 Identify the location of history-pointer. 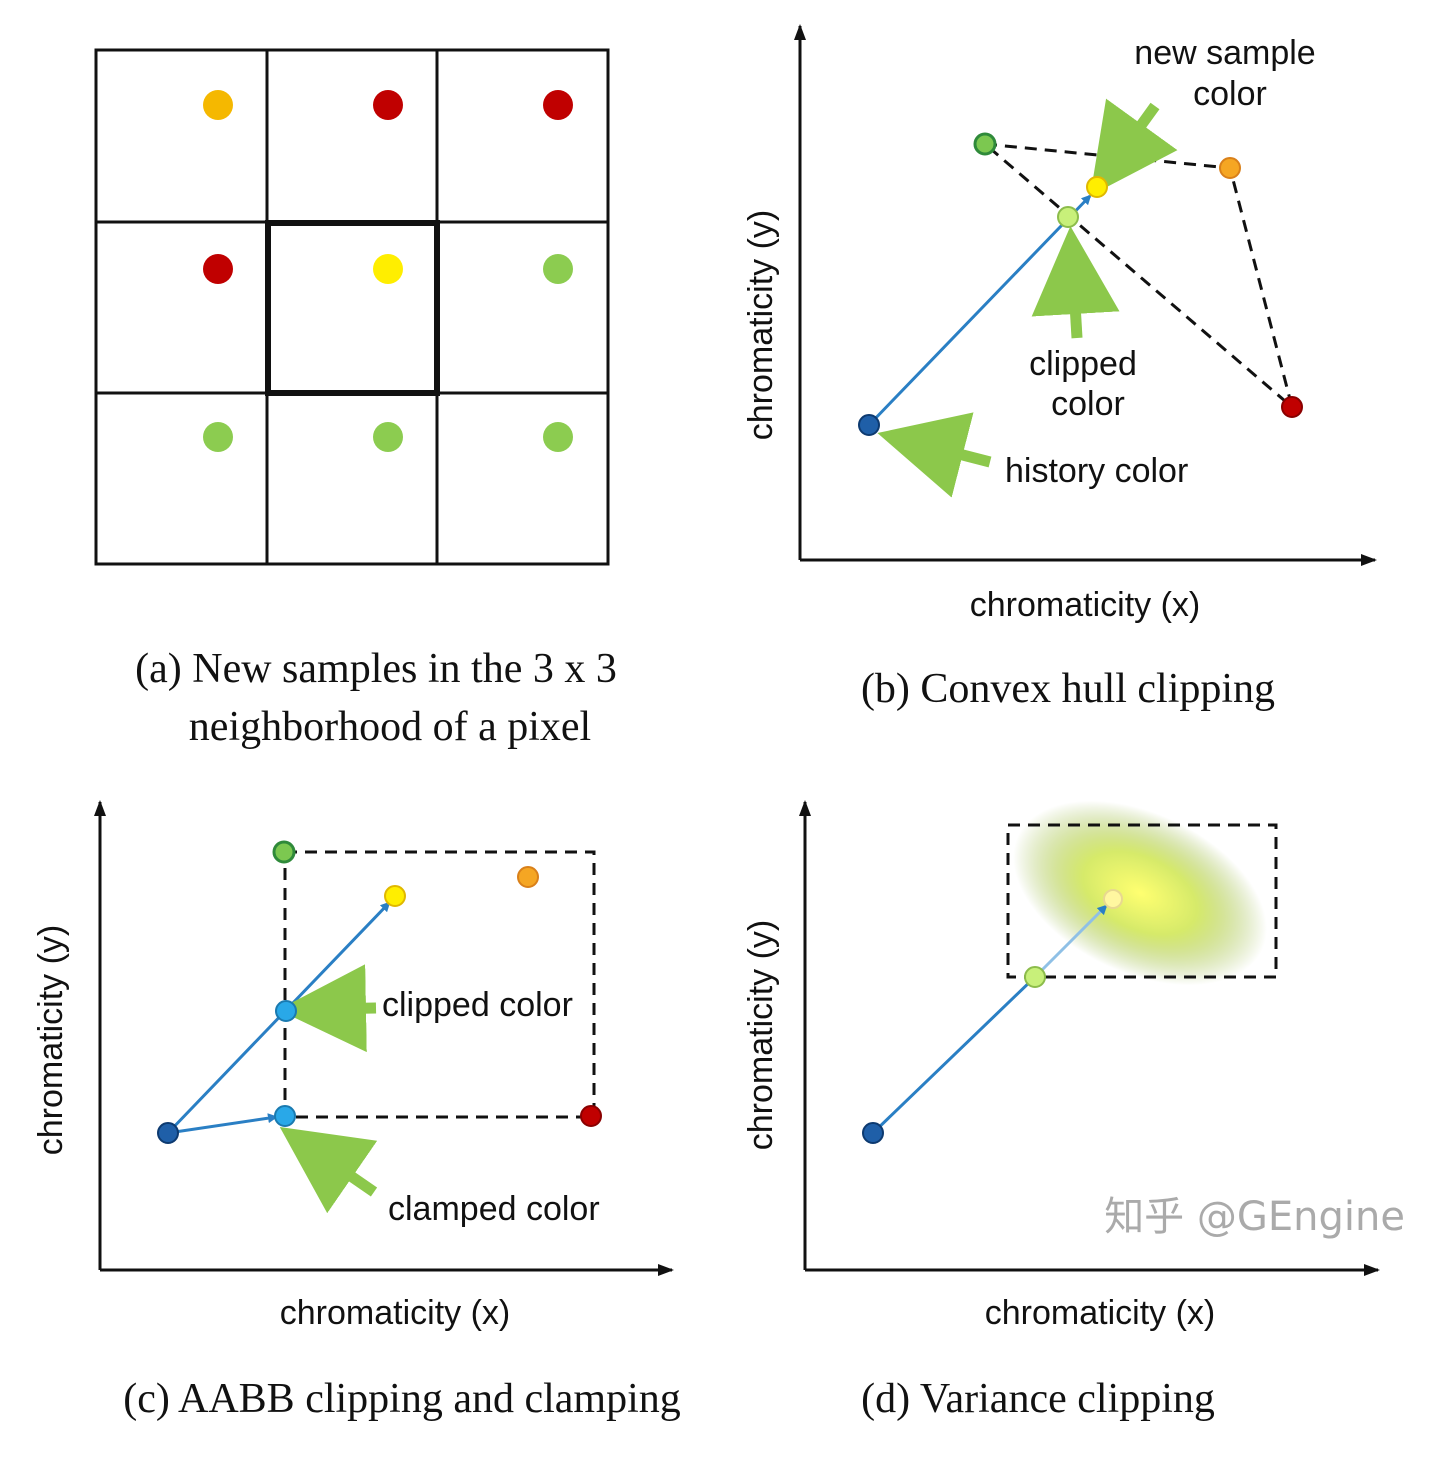
(934, 455).